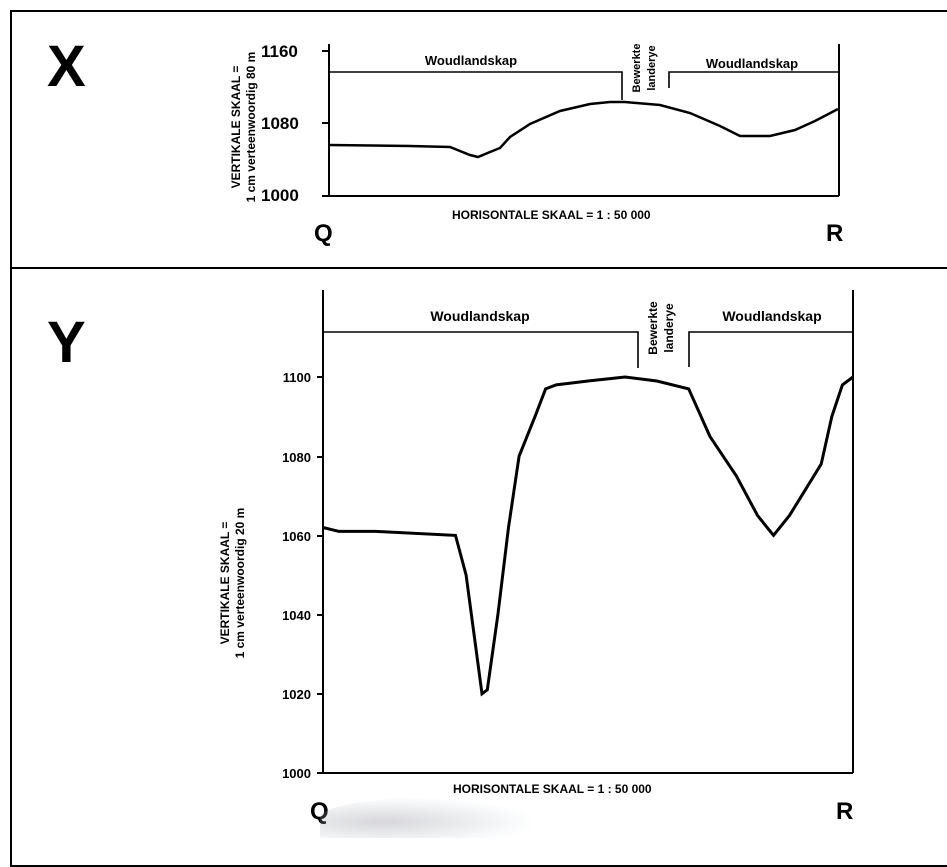 This screenshot has width=947, height=867. What do you see at coordinates (835, 233) in the screenshot?
I see `panel-x-end-label: R` at bounding box center [835, 233].